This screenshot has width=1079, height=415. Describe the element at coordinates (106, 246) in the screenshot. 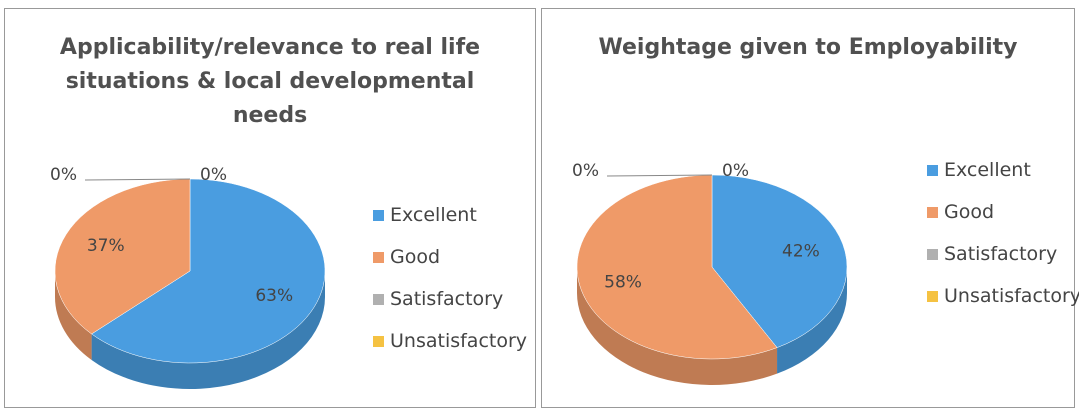

I see `data-label: 37%` at that location.